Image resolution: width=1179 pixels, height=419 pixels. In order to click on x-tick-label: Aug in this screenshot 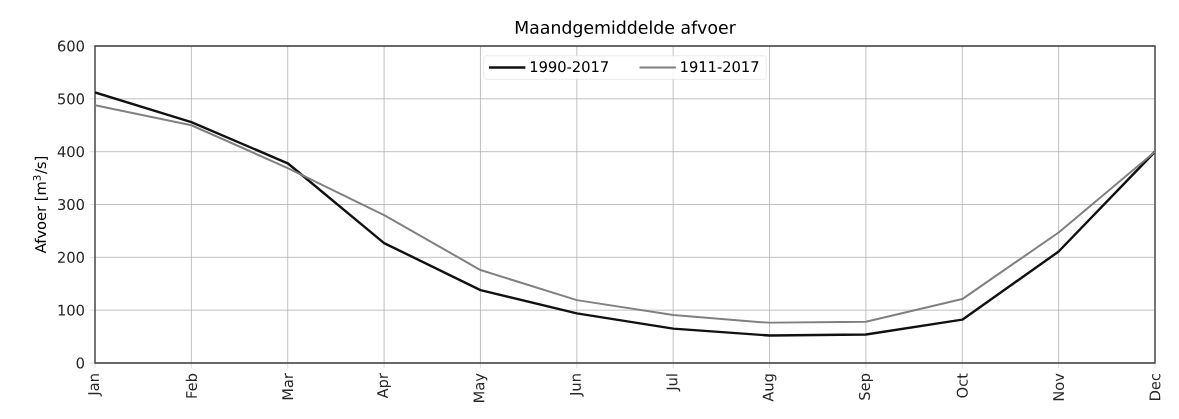, I will do `click(769, 388)`.